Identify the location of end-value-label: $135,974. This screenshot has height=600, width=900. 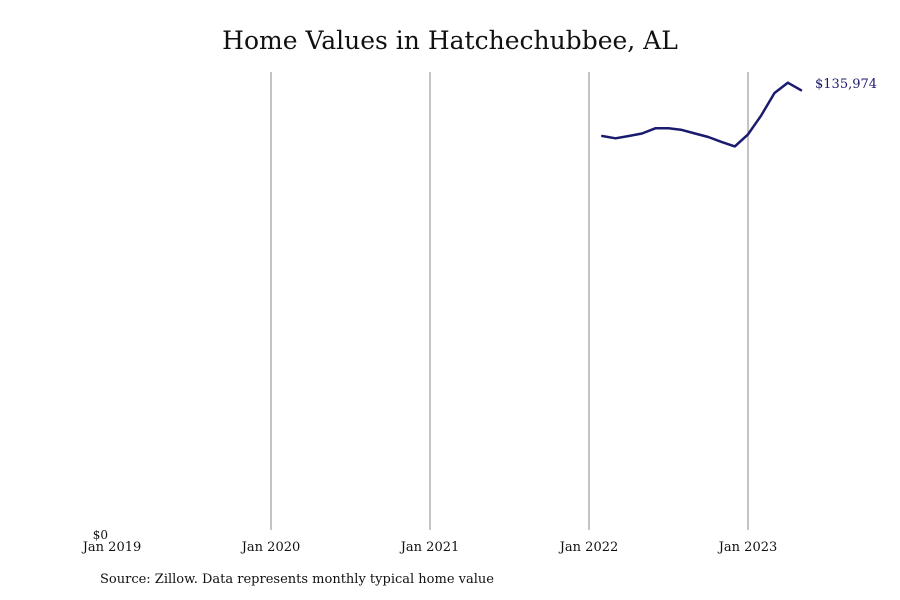
(846, 84).